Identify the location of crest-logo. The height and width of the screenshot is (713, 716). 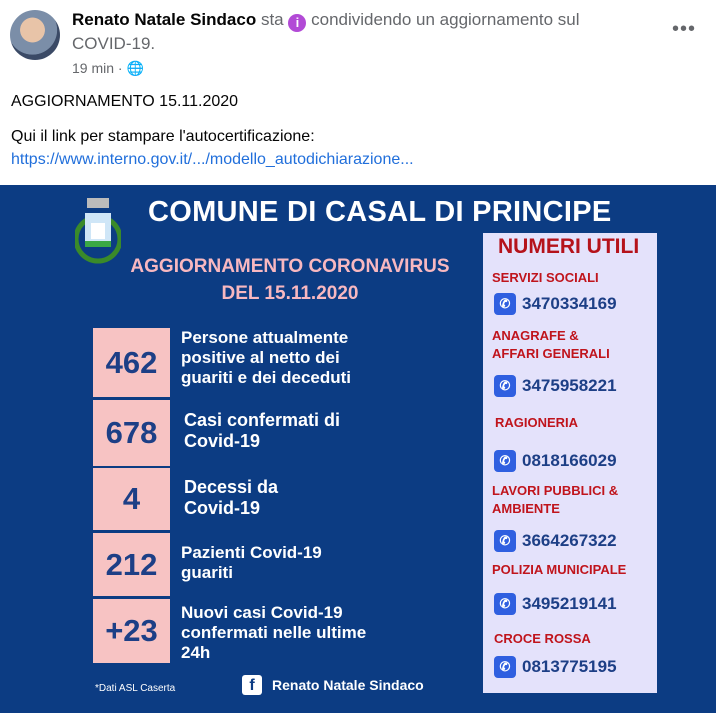
(98, 231).